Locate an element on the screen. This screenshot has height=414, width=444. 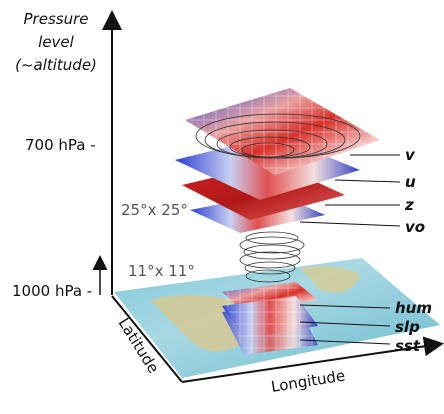
longitude-label: Longitude is located at coordinates (308, 381).